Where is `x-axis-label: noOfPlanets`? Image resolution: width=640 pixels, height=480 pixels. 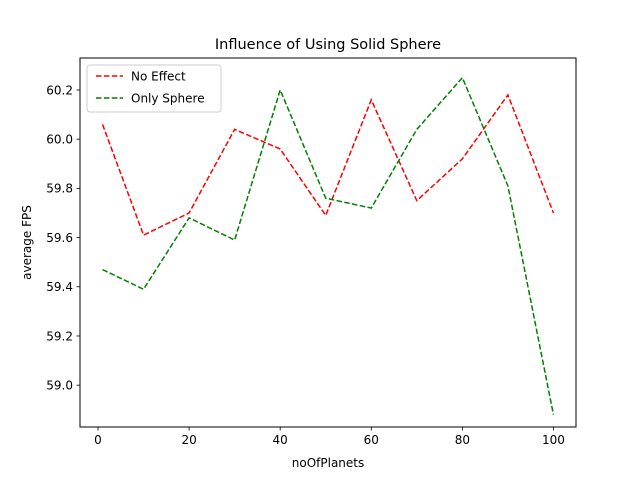 x-axis-label: noOfPlanets is located at coordinates (328, 463).